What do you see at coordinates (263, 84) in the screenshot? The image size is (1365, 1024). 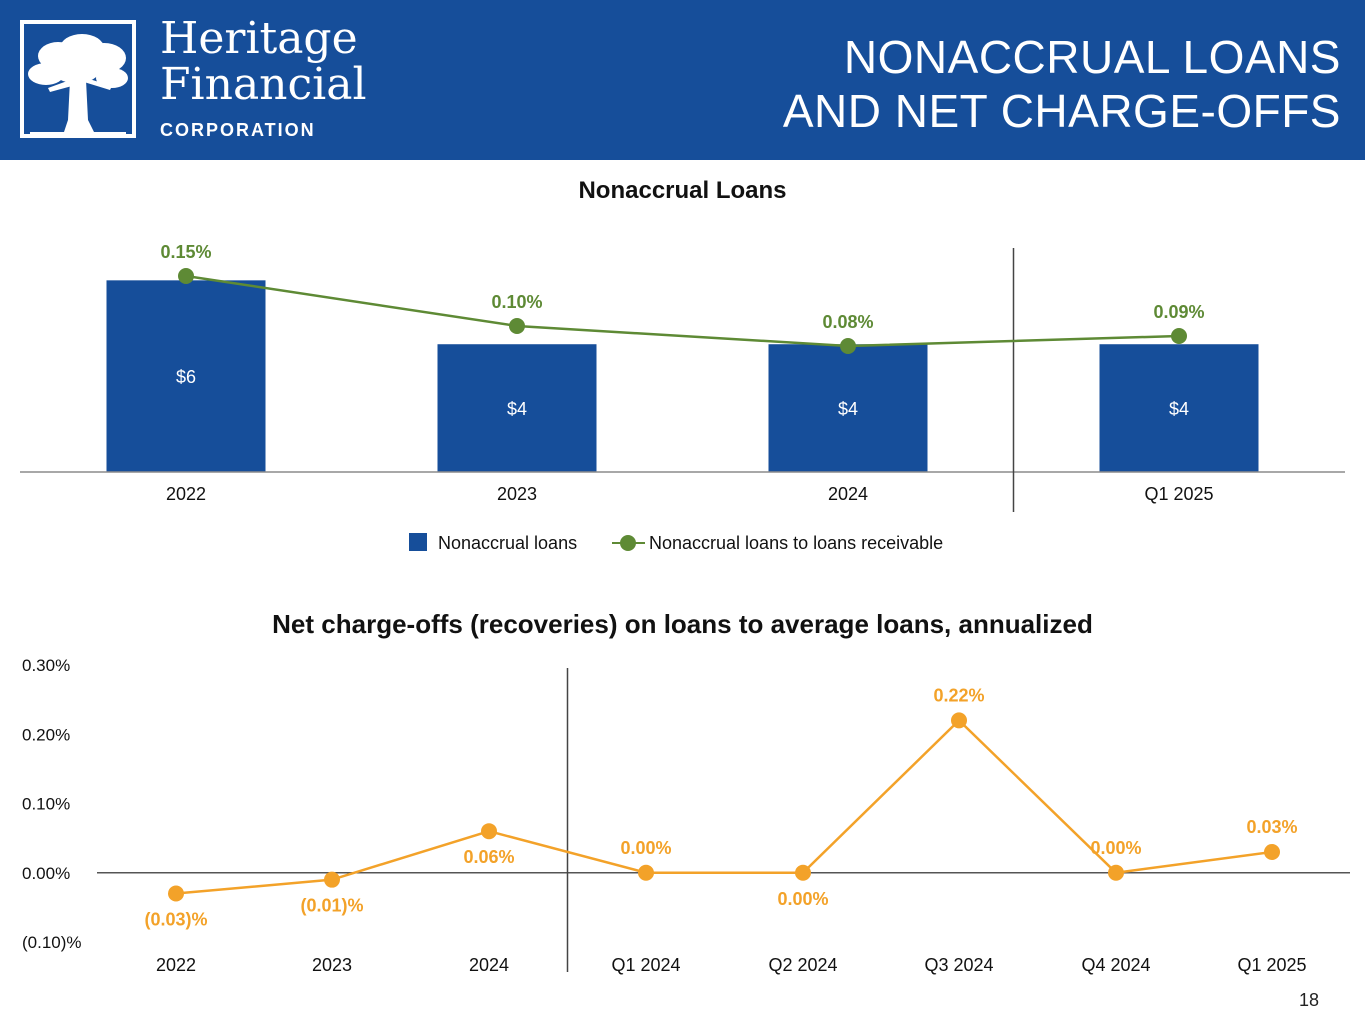 I see `brand-line-2: Financial` at bounding box center [263, 84].